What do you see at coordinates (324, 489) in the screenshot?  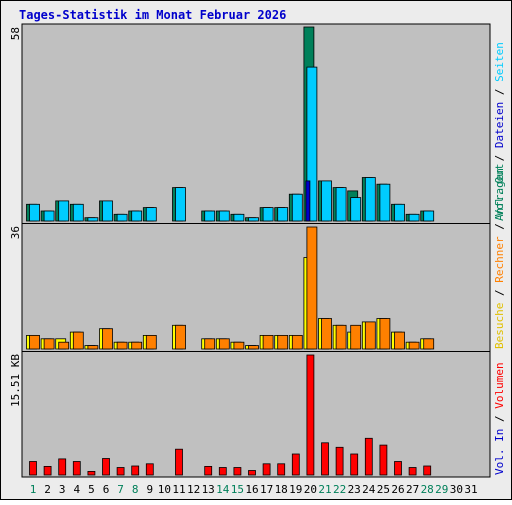 I see `x-tick-label-day-21: 21` at bounding box center [324, 489].